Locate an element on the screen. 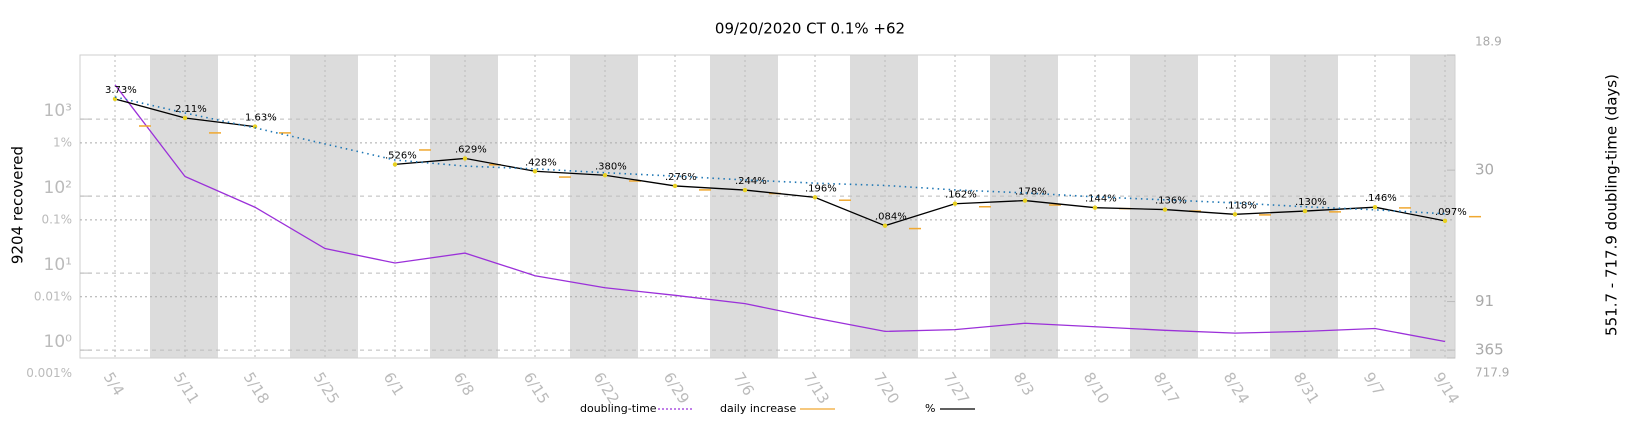 The image size is (1640, 440). data-label: .162% is located at coordinates (961, 195).